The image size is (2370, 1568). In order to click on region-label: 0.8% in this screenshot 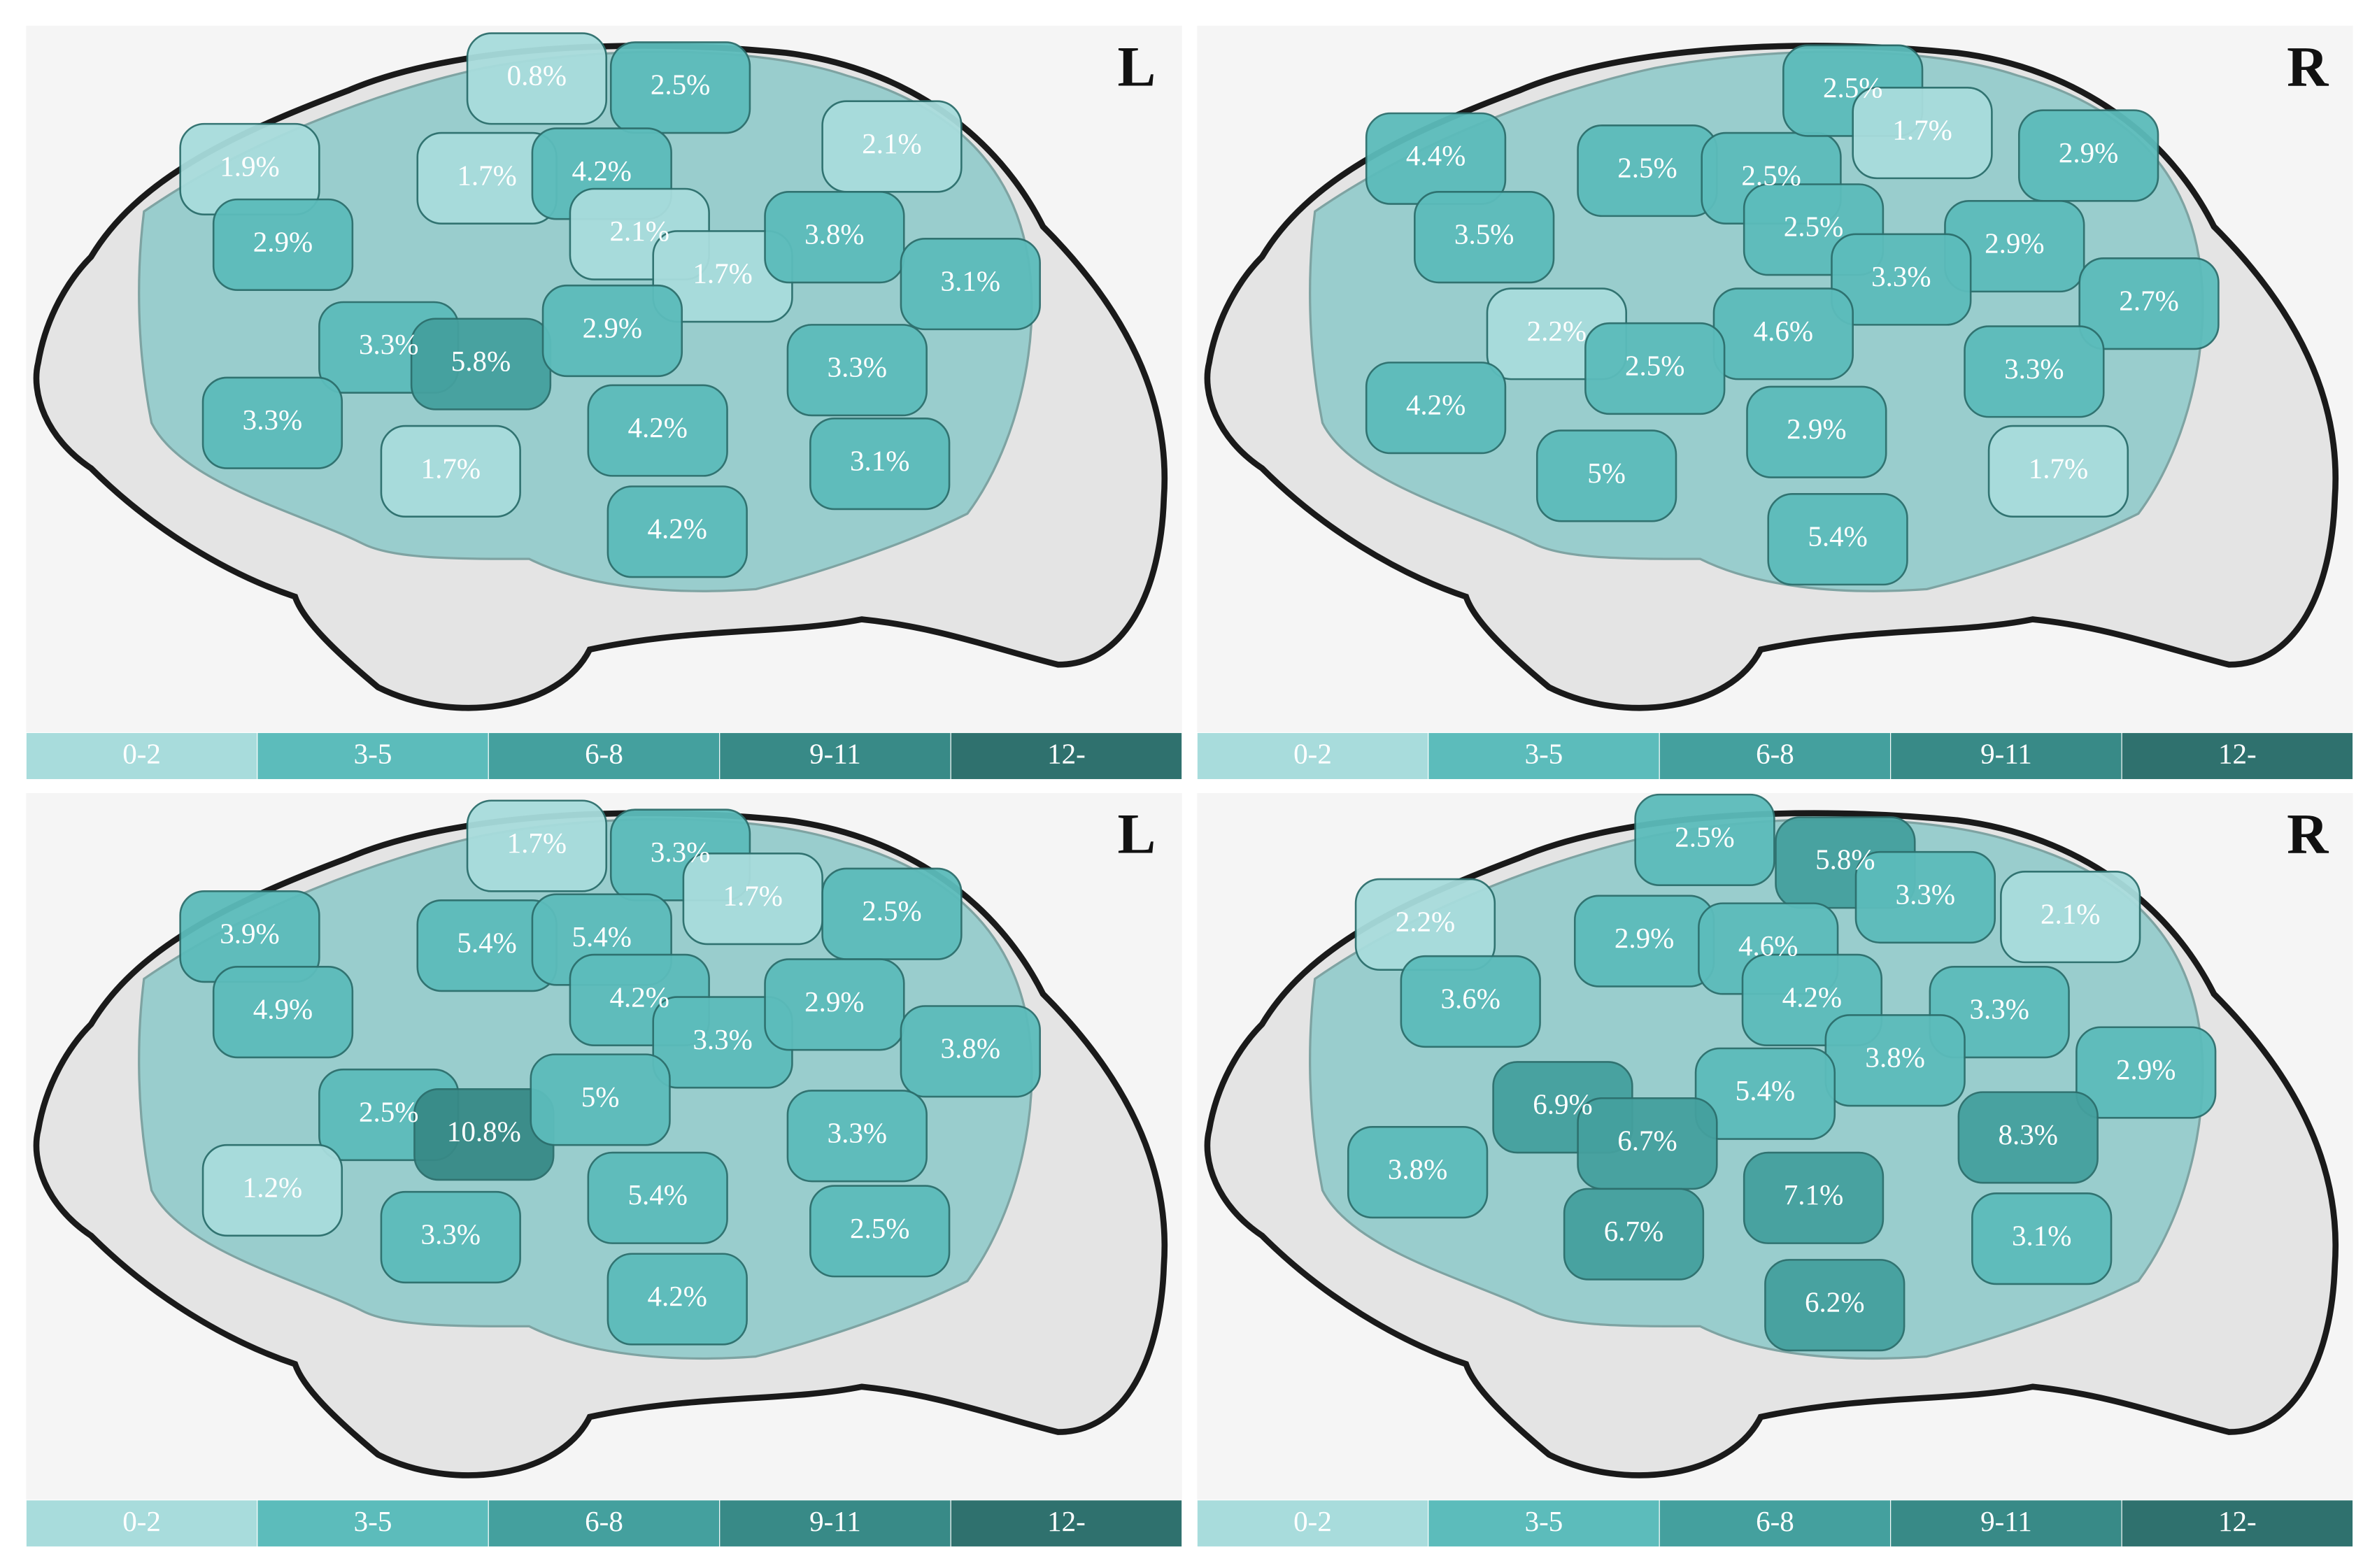, I will do `click(537, 75)`.